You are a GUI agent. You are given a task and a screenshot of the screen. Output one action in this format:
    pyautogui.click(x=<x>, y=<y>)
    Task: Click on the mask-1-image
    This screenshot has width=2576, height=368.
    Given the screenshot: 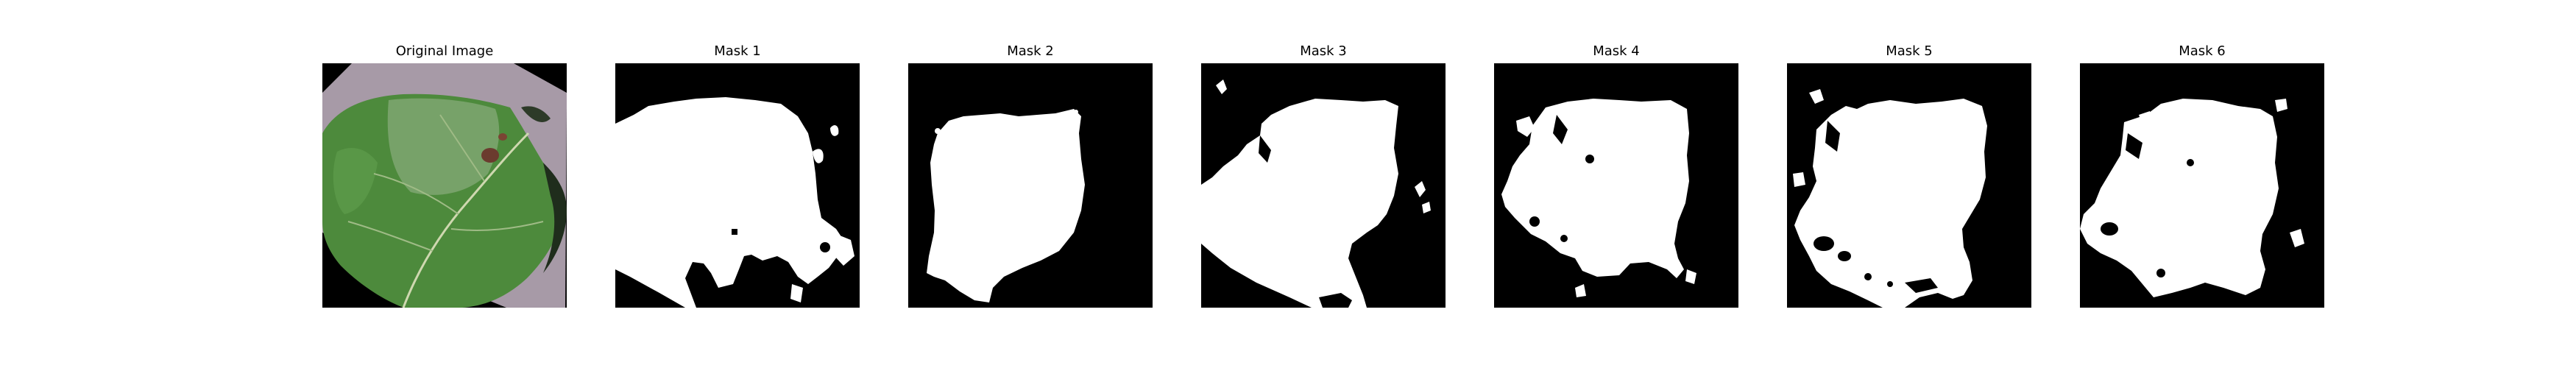 What is the action you would take?
    pyautogui.click(x=737, y=185)
    